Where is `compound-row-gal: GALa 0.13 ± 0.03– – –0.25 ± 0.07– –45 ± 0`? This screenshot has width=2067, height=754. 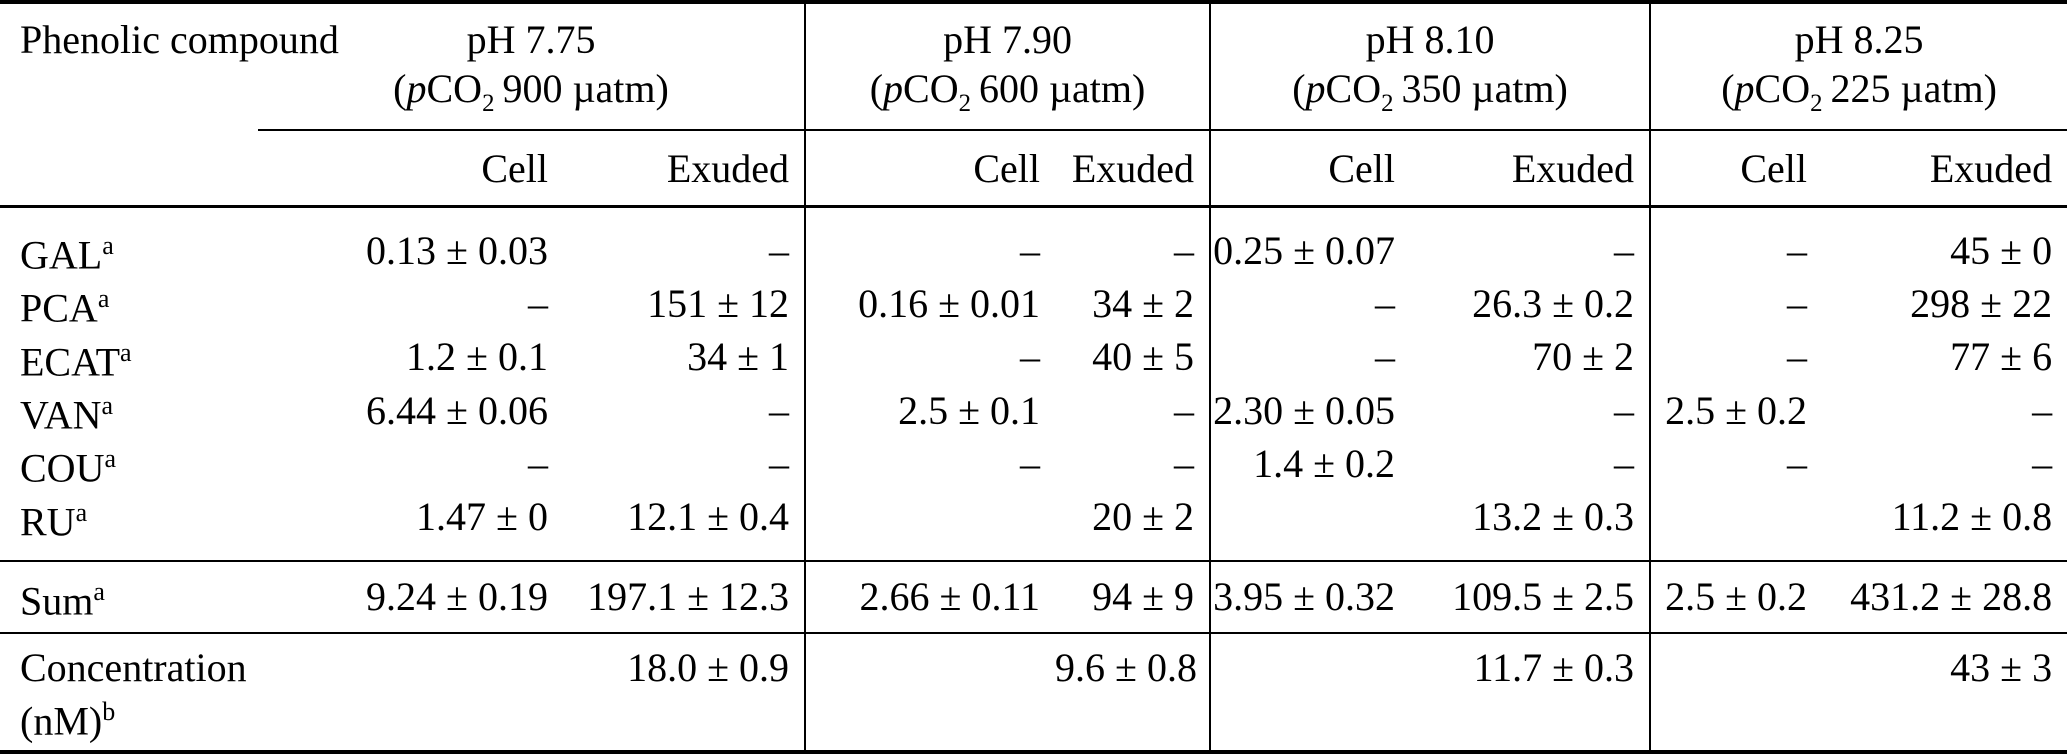 compound-row-gal: GALa 0.13 ± 0.03– – –0.25 ± 0.07– –45 ± 0 is located at coordinates (1033, 242).